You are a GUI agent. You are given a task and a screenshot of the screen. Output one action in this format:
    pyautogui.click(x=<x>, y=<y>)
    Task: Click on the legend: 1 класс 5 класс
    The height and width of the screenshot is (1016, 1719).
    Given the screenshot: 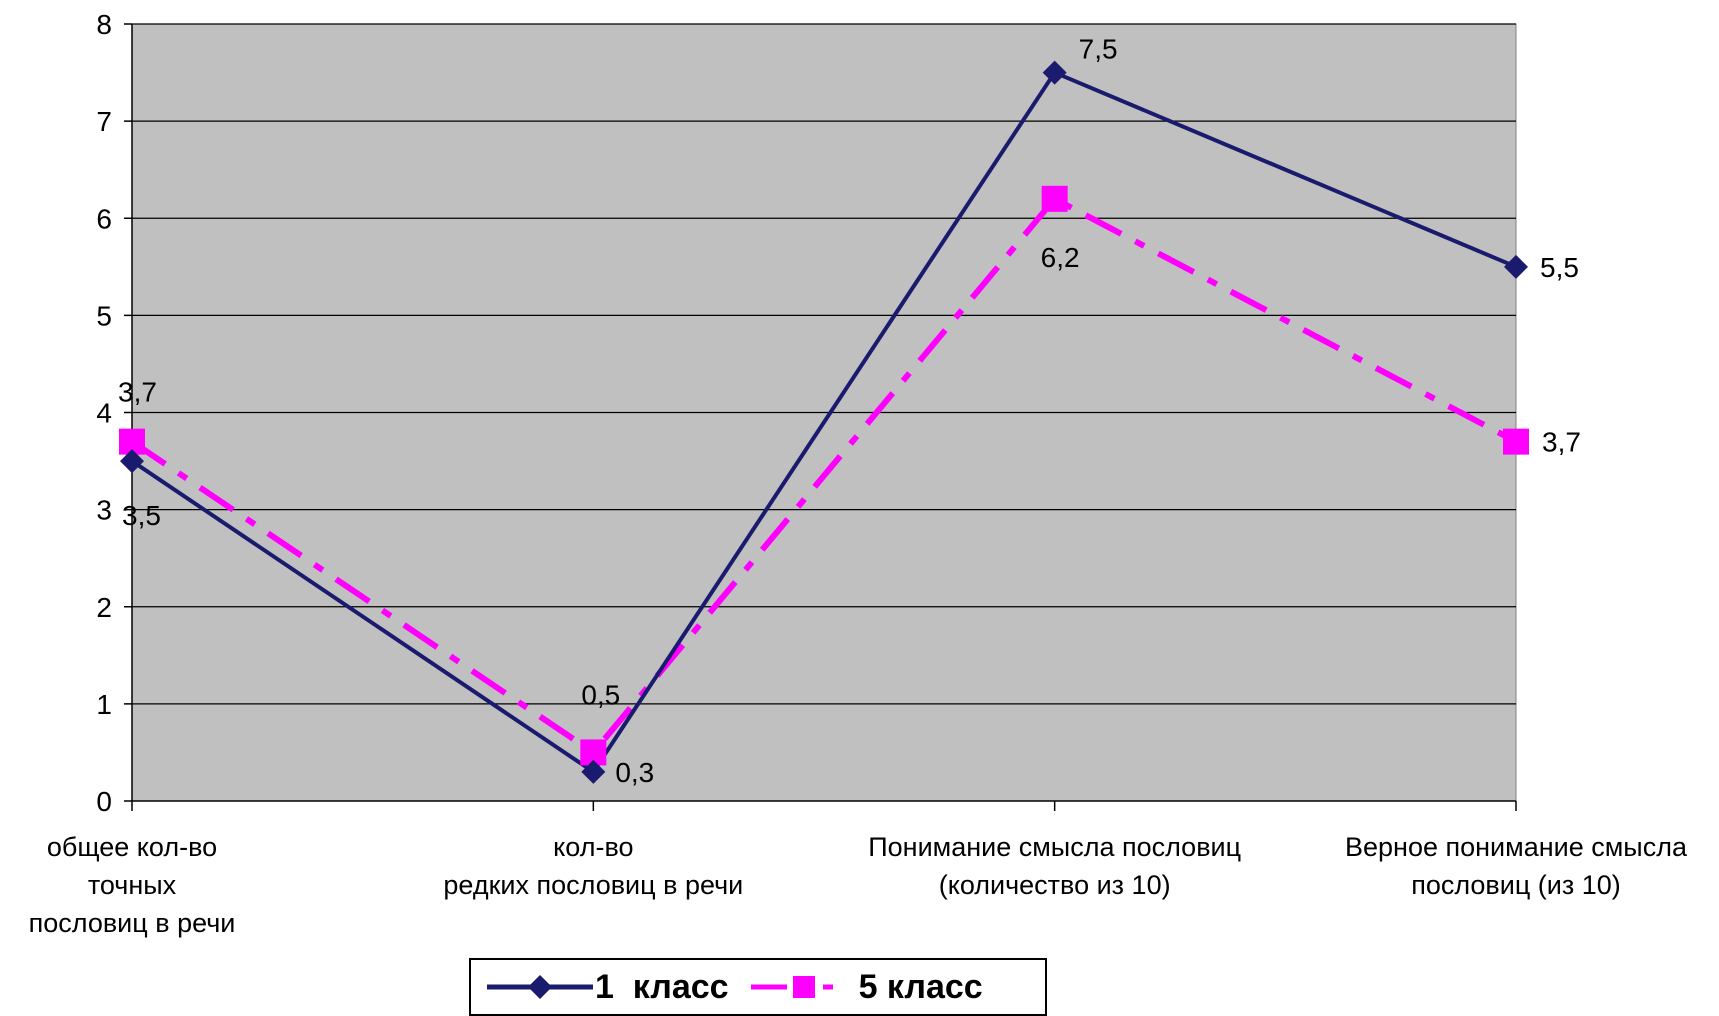 What is the action you would take?
    pyautogui.click(x=758, y=987)
    